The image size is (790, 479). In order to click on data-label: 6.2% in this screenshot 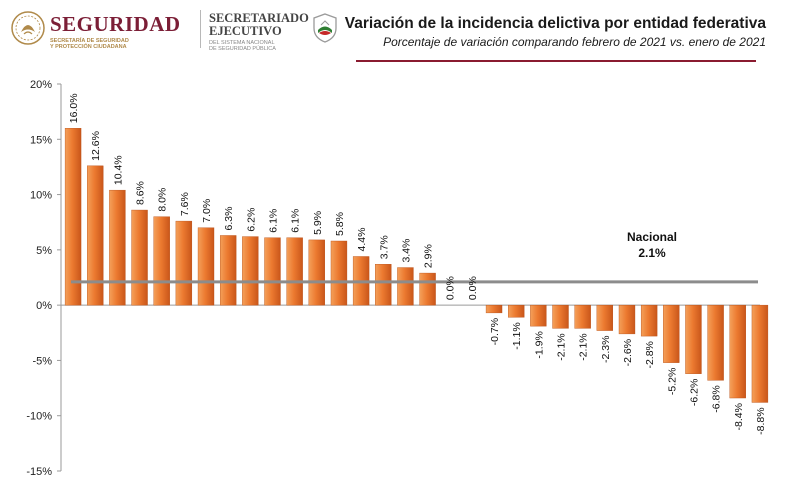, I will do `click(251, 220)`.